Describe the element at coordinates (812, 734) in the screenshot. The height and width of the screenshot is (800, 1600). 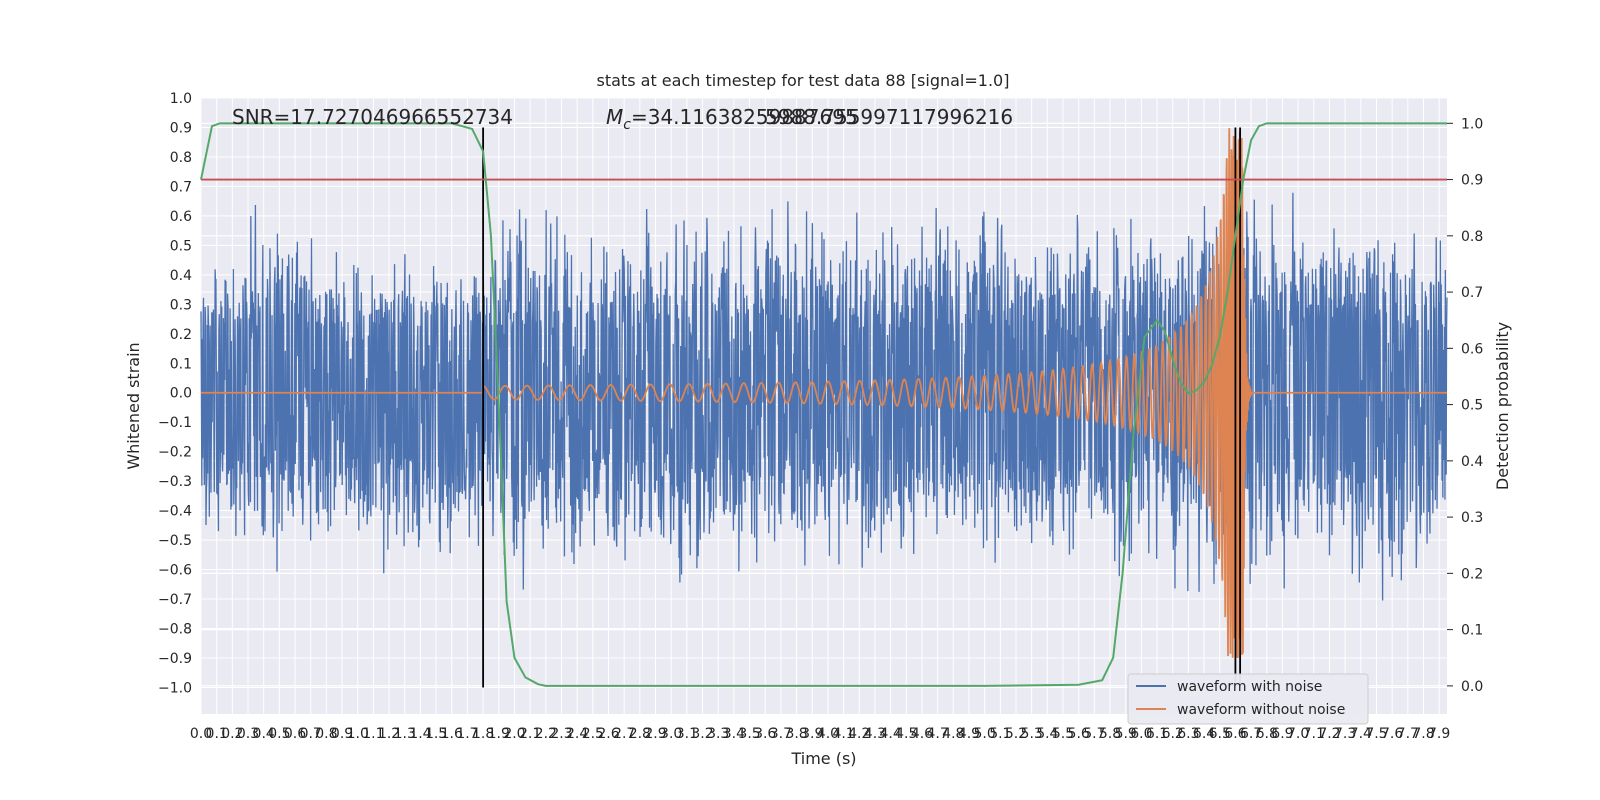
I see `x-tick-label: 3.9` at that location.